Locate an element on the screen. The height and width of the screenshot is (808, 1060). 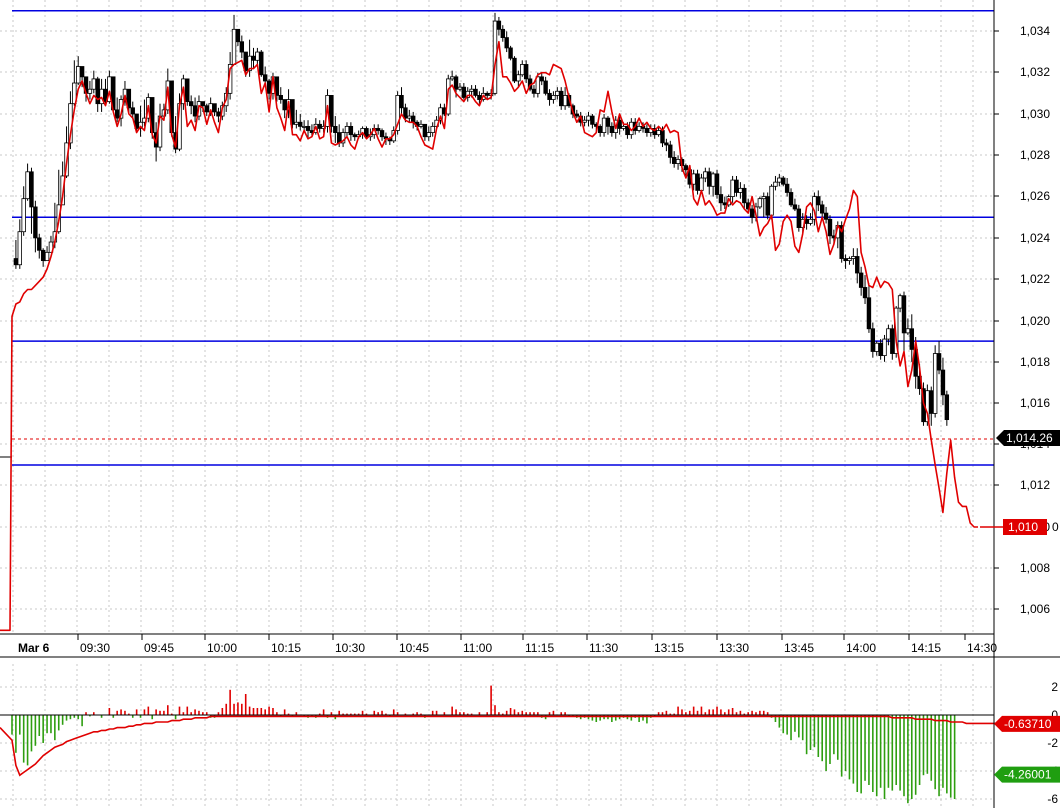
osc-y-tick-label: -6 is located at coordinates (1052, 799).